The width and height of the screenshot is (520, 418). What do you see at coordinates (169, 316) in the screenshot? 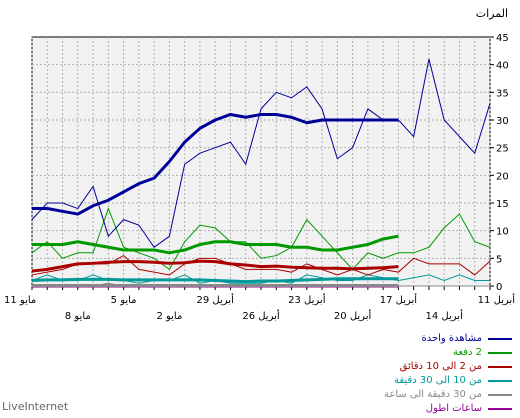
I see `x-tick-label: 2 مايو` at bounding box center [169, 316].